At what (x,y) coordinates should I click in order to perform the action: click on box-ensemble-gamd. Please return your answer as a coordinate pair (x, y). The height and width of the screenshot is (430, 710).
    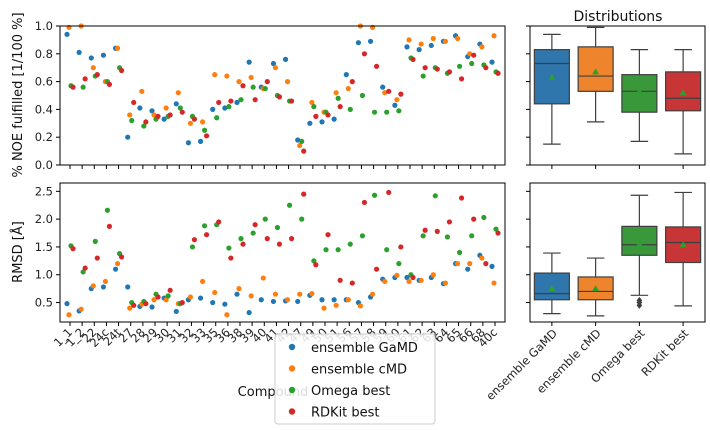
    Looking at the image, I should click on (551, 286).